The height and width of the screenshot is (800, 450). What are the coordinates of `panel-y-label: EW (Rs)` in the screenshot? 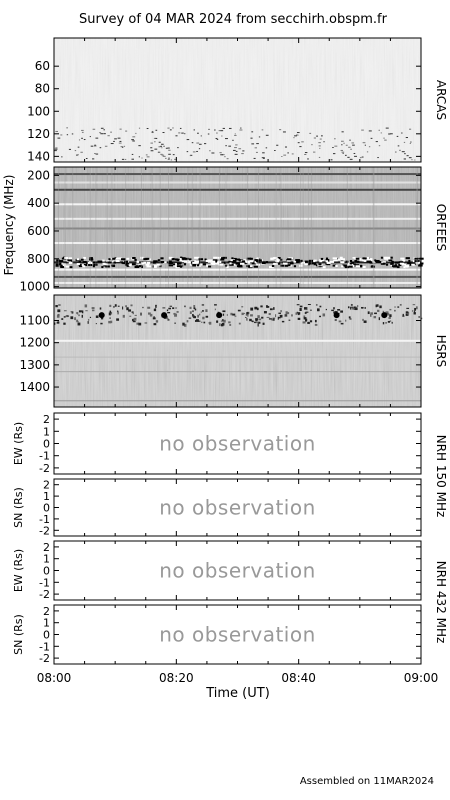 It's located at (18, 570).